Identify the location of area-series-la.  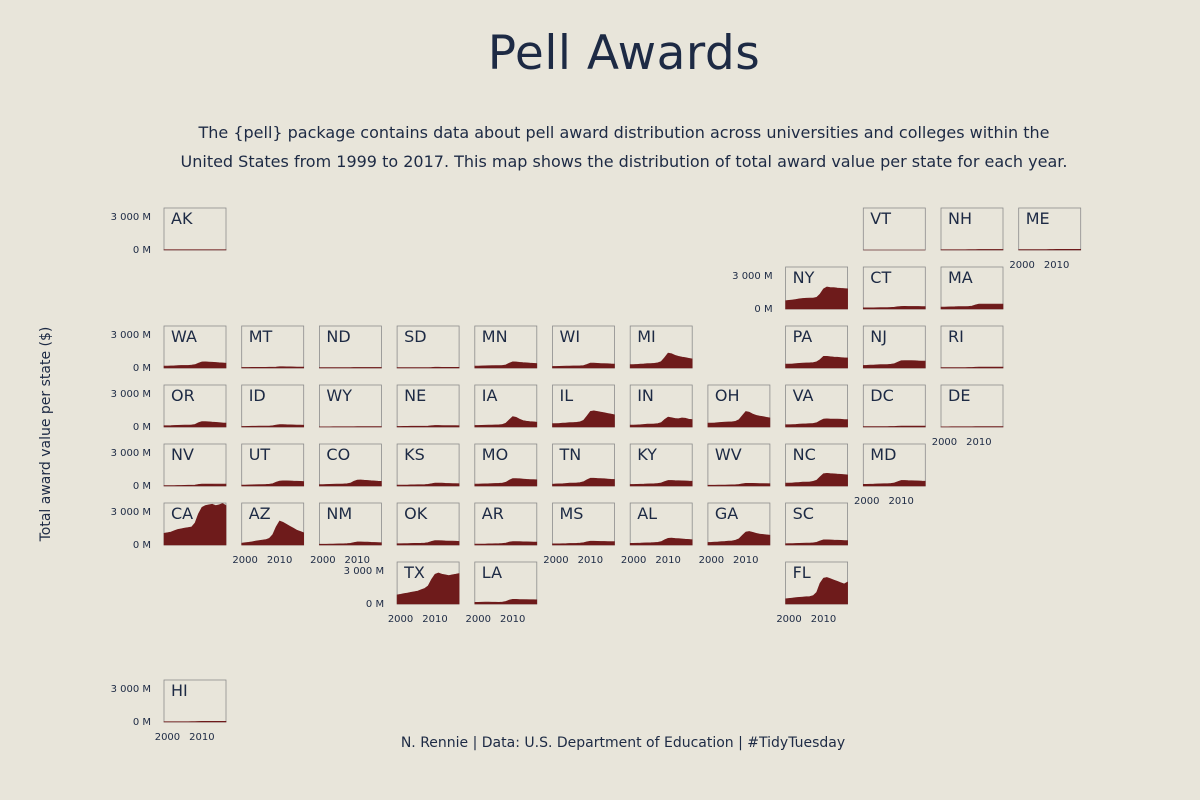
(506, 602).